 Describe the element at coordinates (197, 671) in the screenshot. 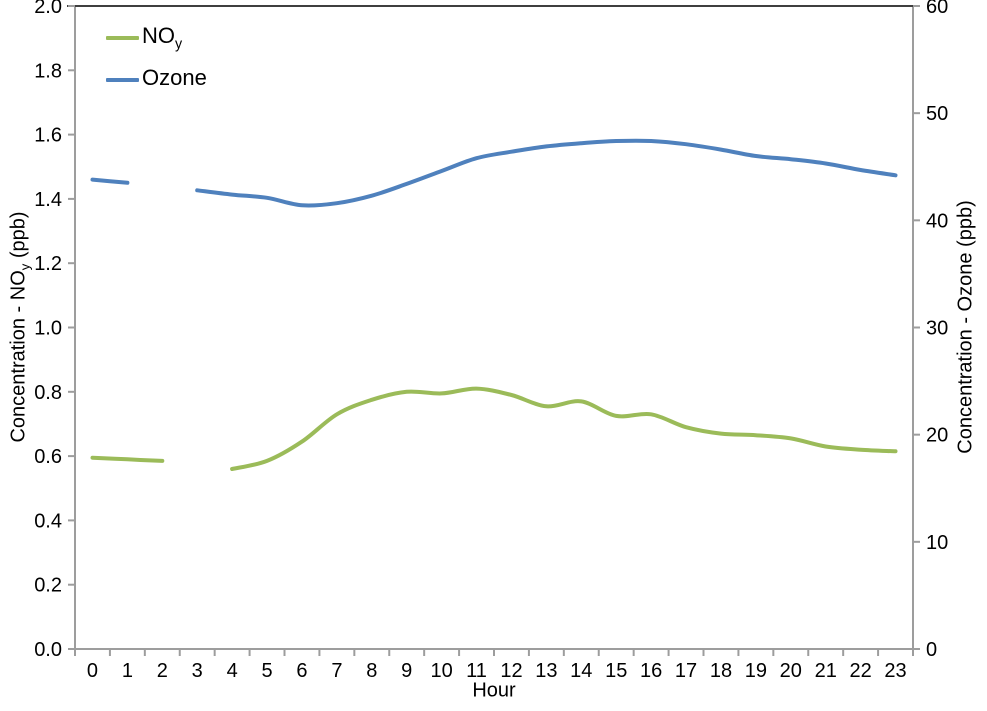

I see `x-axis-tick-label: 3` at that location.